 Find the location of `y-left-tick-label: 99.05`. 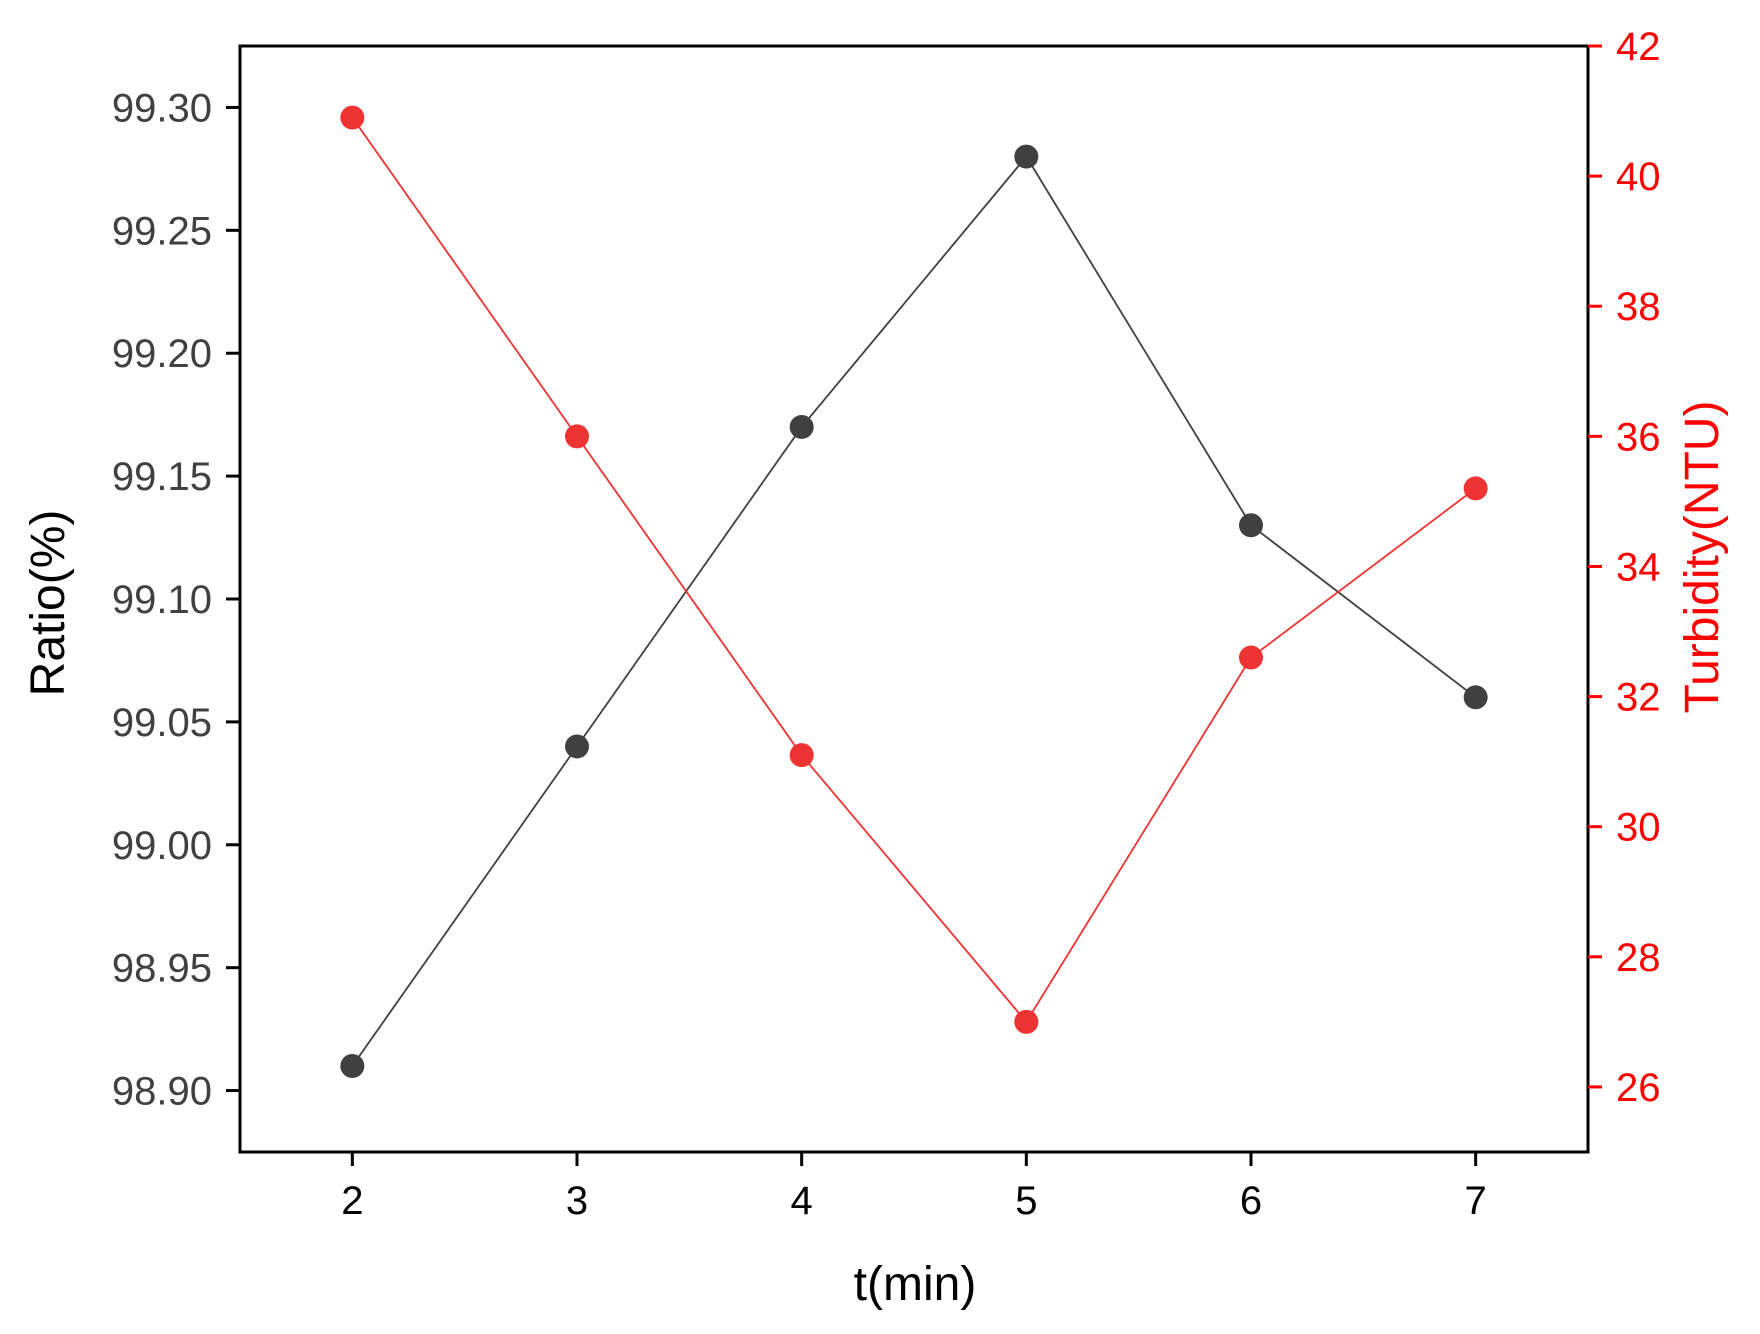

y-left-tick-label: 99.05 is located at coordinates (162, 723).